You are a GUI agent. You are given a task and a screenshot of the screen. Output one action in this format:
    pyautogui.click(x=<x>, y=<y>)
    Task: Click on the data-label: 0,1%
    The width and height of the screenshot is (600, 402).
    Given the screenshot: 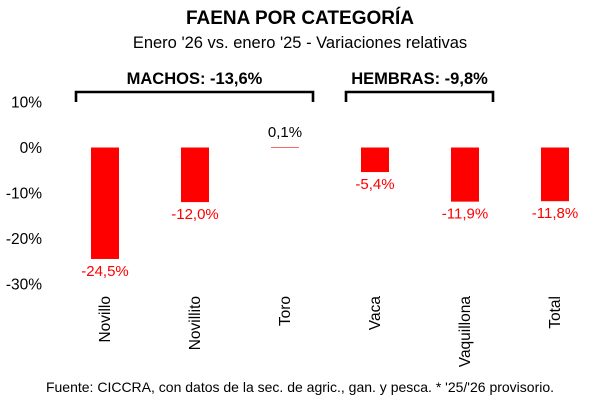 What is the action you would take?
    pyautogui.click(x=285, y=132)
    